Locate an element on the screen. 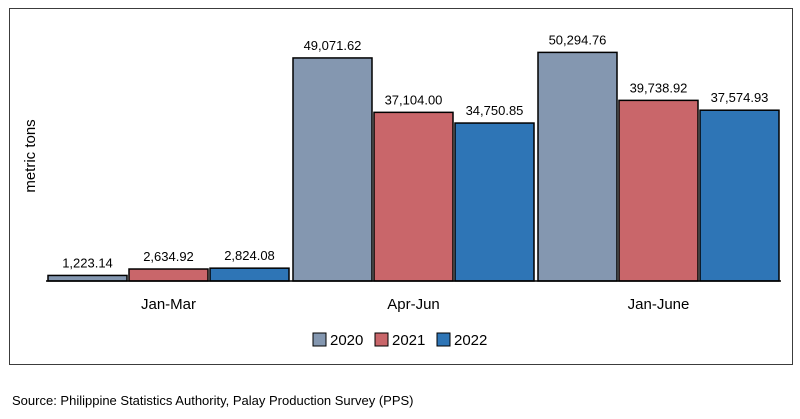 The height and width of the screenshot is (419, 800). data-label: 34,750.85 is located at coordinates (495, 110).